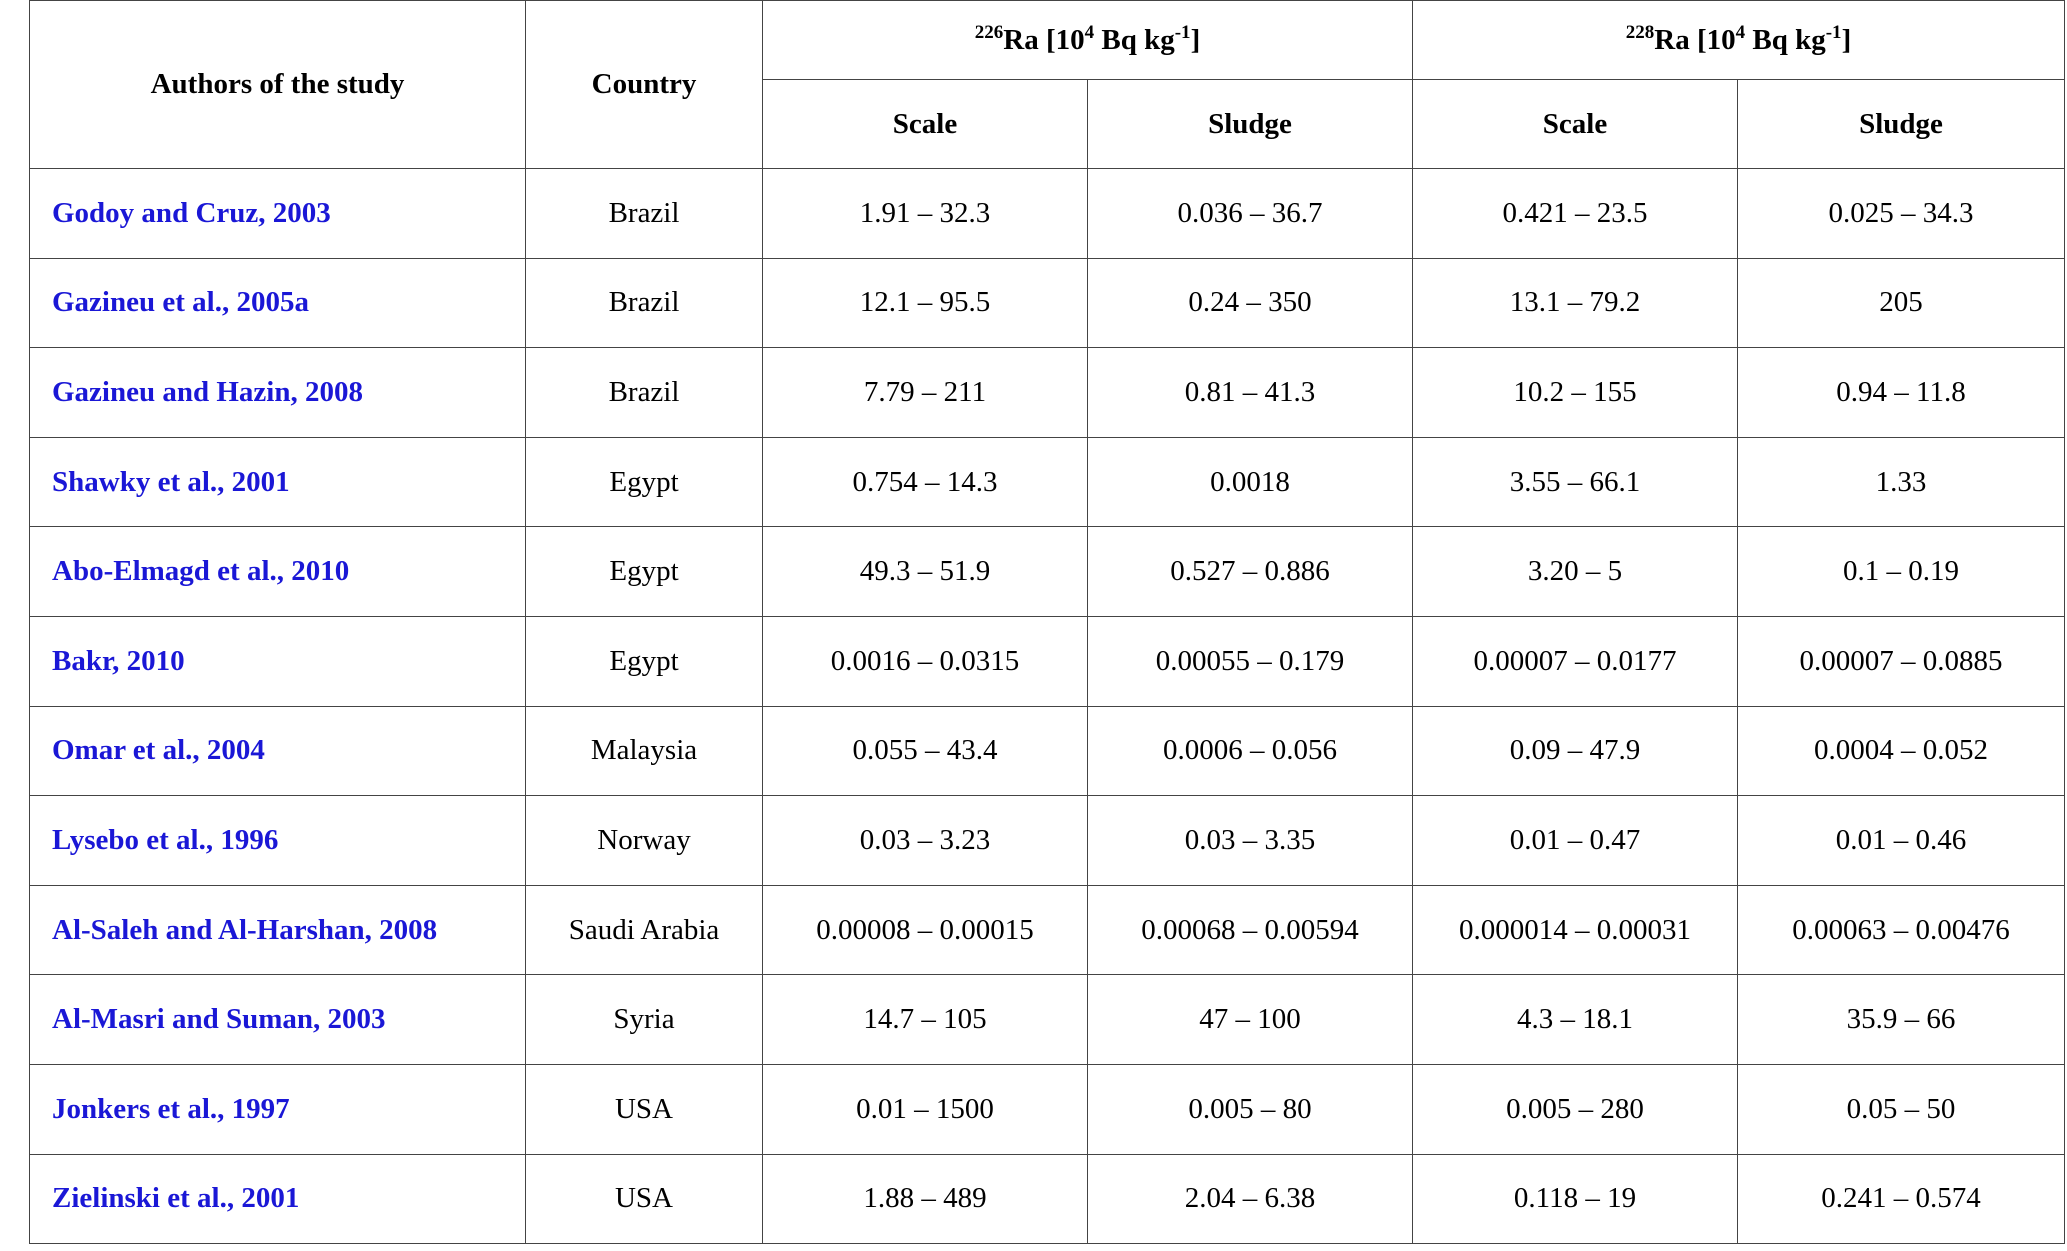 The height and width of the screenshot is (1251, 2067). I want to click on group-header-cell: 228Ra [104 Bq kg-1], so click(1738, 40).